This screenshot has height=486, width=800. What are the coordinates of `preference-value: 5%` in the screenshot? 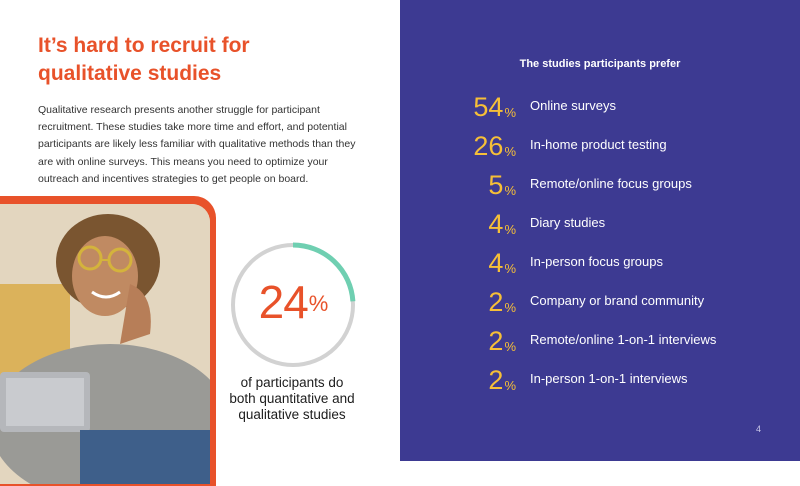 It's located at (502, 185).